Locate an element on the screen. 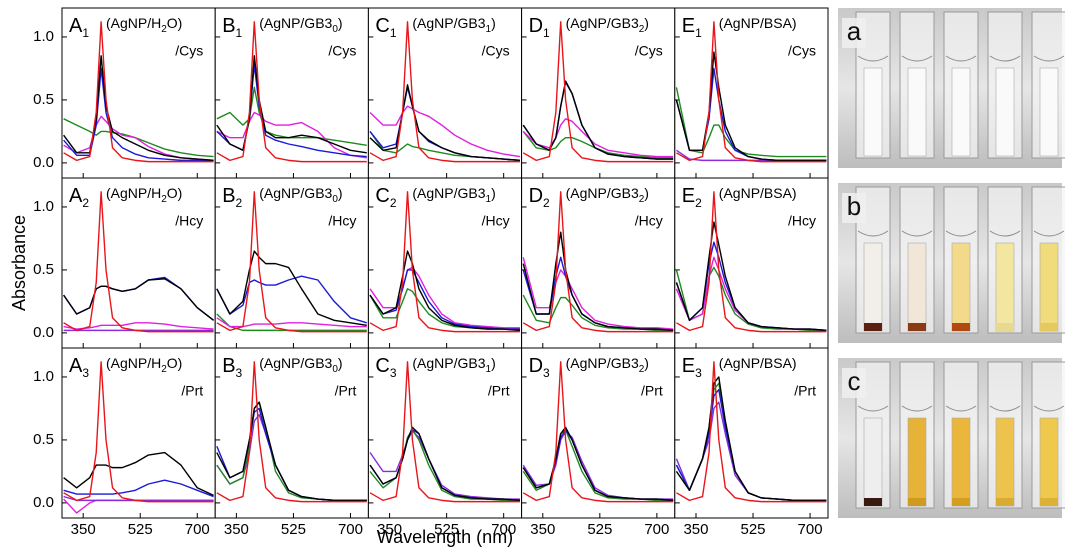 The width and height of the screenshot is (1065, 548). photo: a is located at coordinates (951, 88).